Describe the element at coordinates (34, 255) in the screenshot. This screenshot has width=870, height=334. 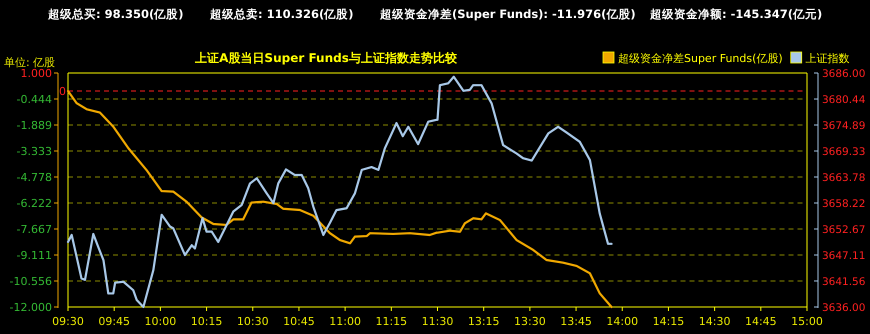
I see `y-tick-label: -9.111` at that location.